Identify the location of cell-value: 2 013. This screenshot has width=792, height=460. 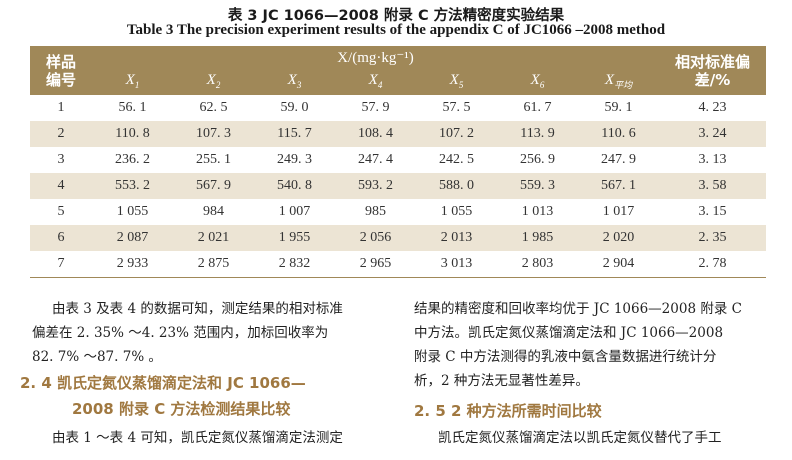
(456, 238).